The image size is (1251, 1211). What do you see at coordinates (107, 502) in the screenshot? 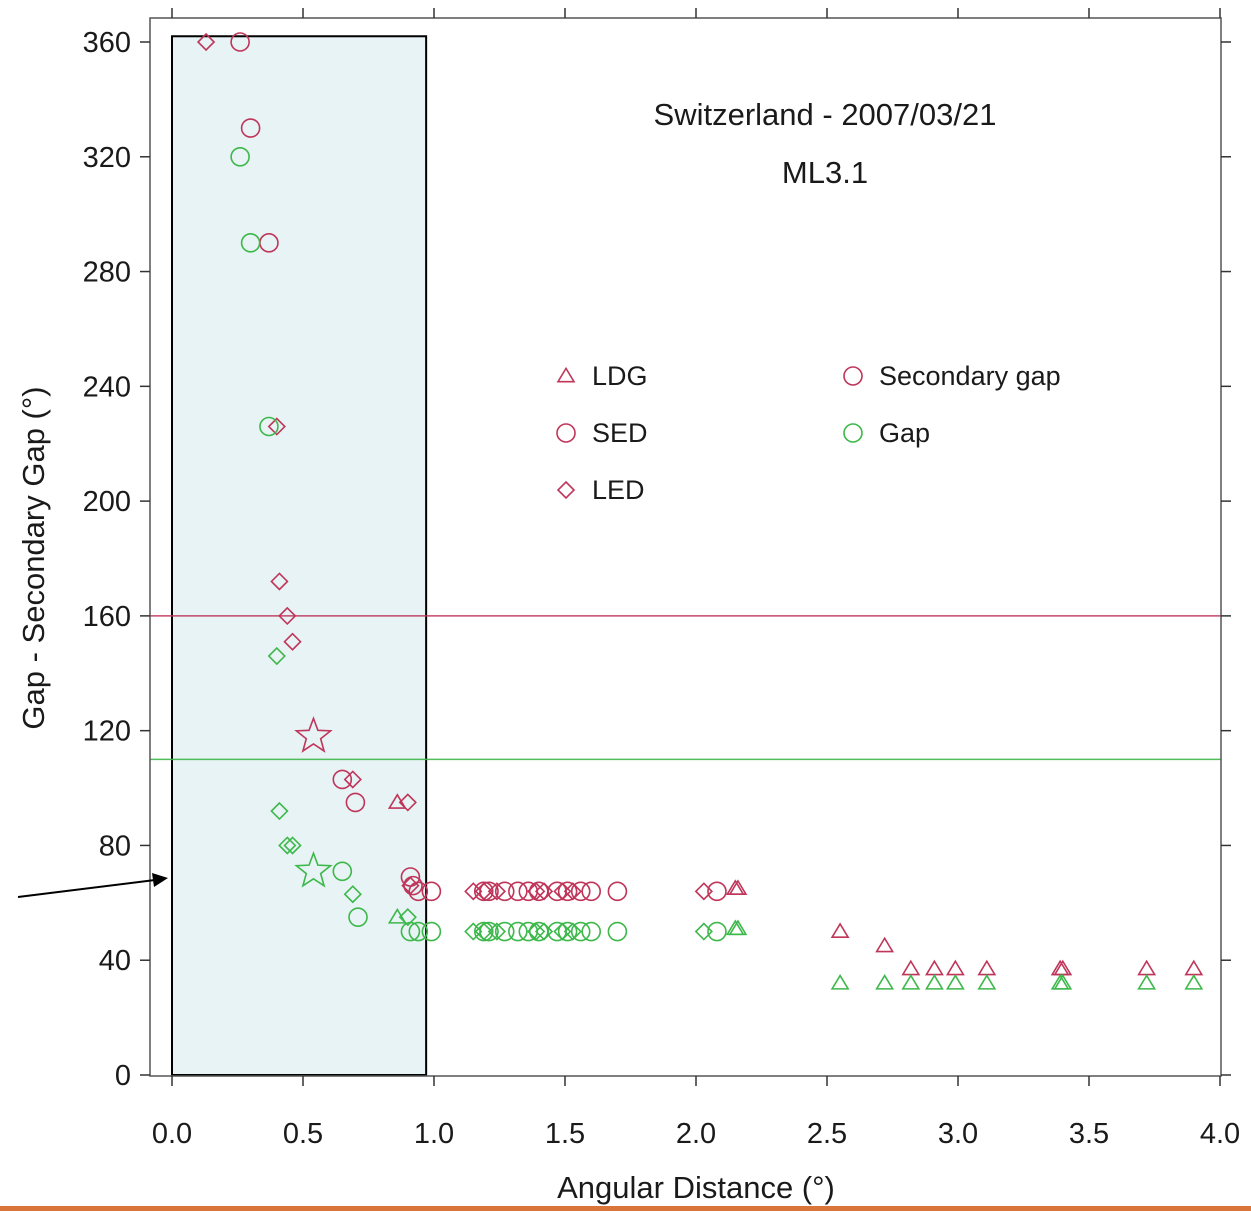
I see `y-tick-label: 200` at bounding box center [107, 502].